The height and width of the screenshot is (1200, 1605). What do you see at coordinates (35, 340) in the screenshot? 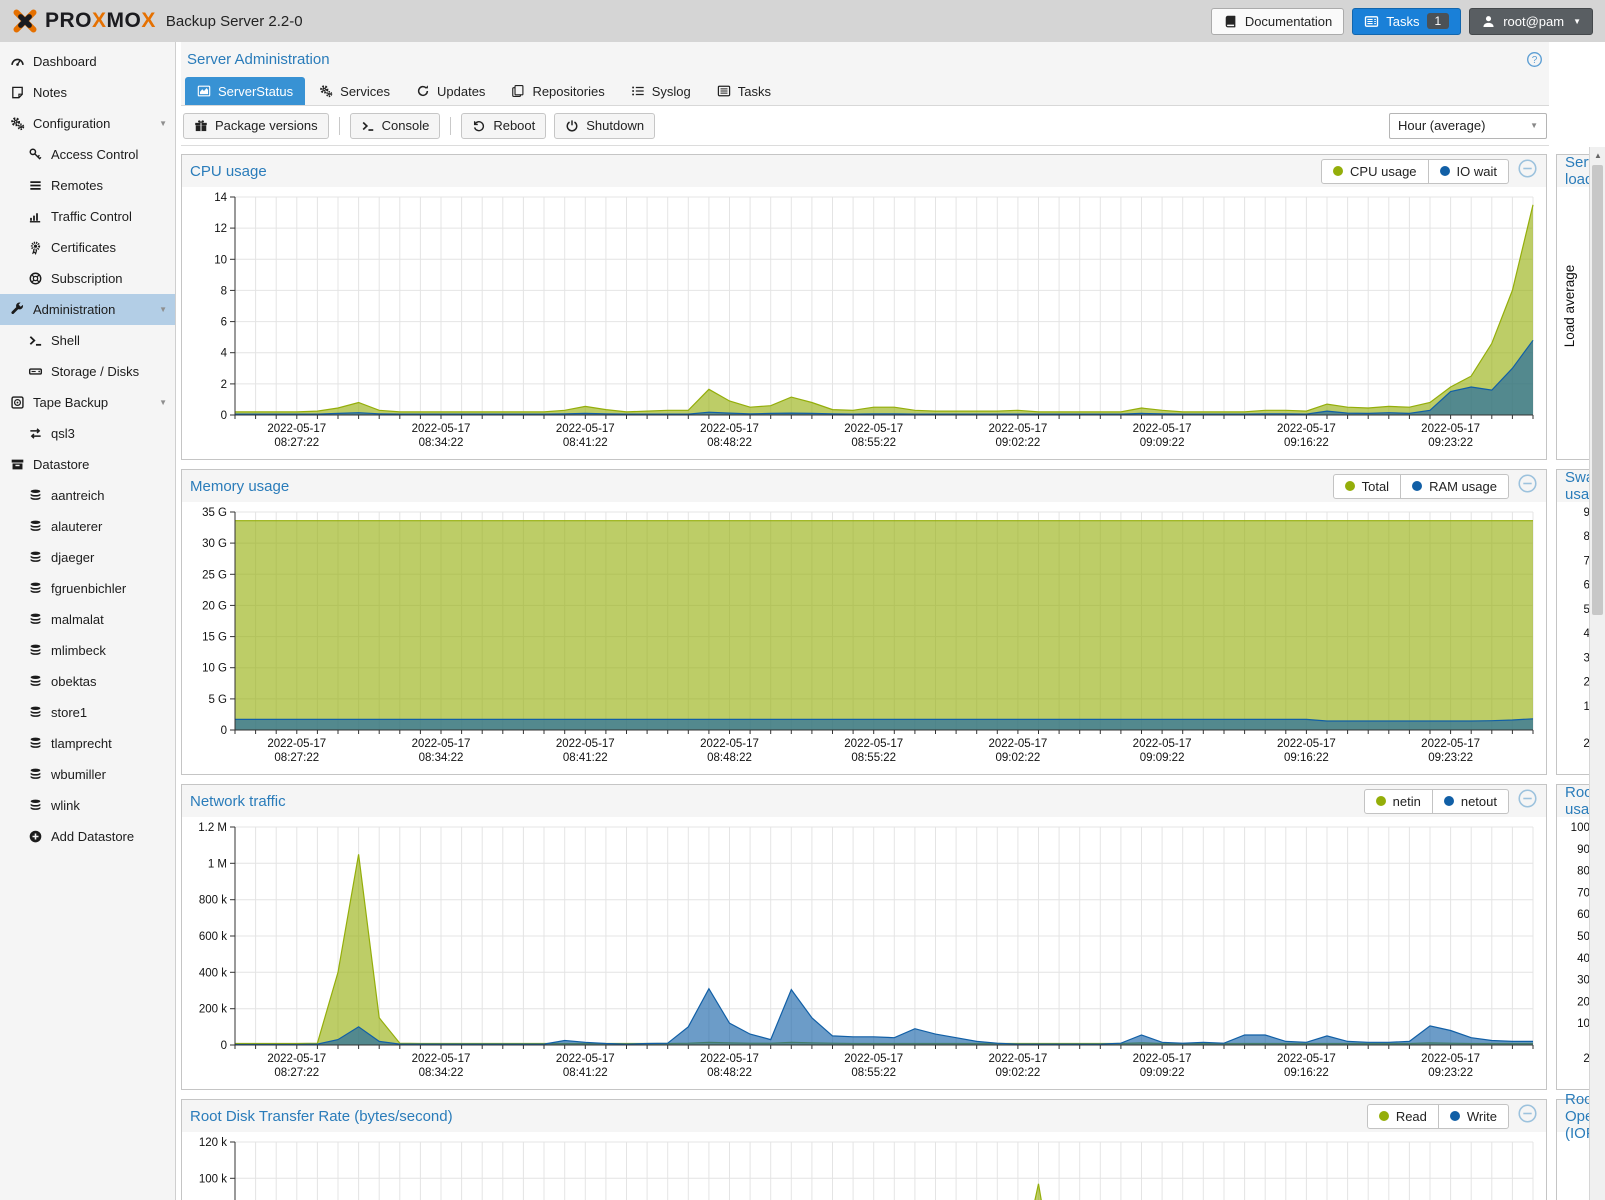
I see `shell-icon` at bounding box center [35, 340].